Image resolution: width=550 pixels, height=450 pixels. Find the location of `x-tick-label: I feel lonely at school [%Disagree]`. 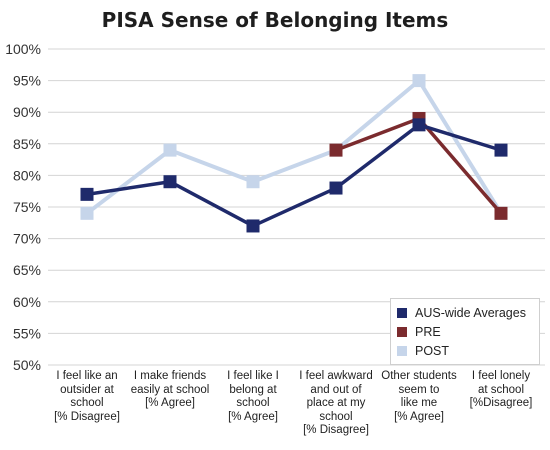

x-tick-label: I feel lonely at school [%Disagree] is located at coordinates (501, 390).